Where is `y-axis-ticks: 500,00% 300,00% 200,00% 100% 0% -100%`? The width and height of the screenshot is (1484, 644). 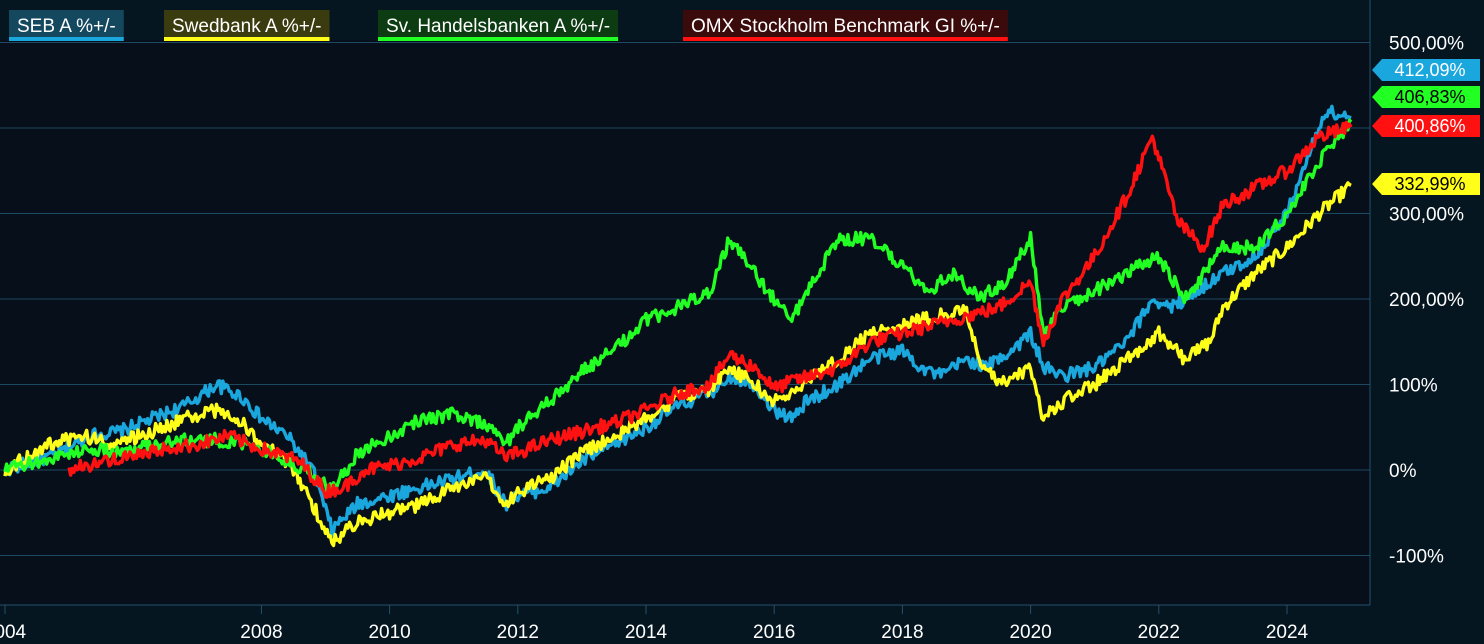
y-axis-ticks: 500,00% 300,00% 200,00% 100% 0% -100% is located at coordinates (1426, 301).